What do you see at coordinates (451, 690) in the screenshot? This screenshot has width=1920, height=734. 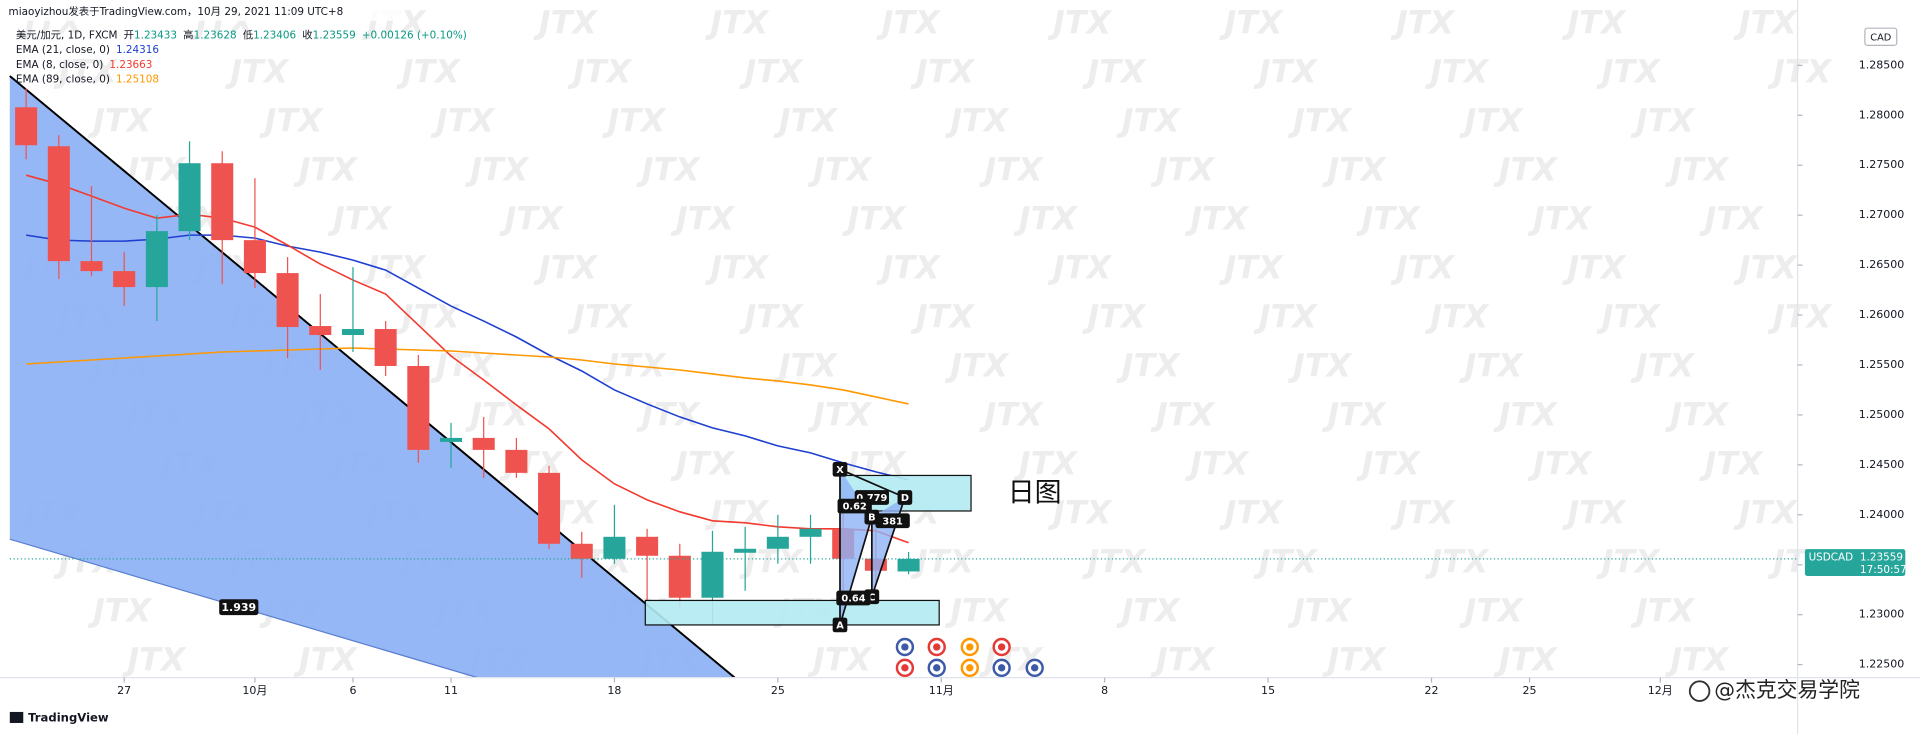 I see `x-tick-label: 11` at bounding box center [451, 690].